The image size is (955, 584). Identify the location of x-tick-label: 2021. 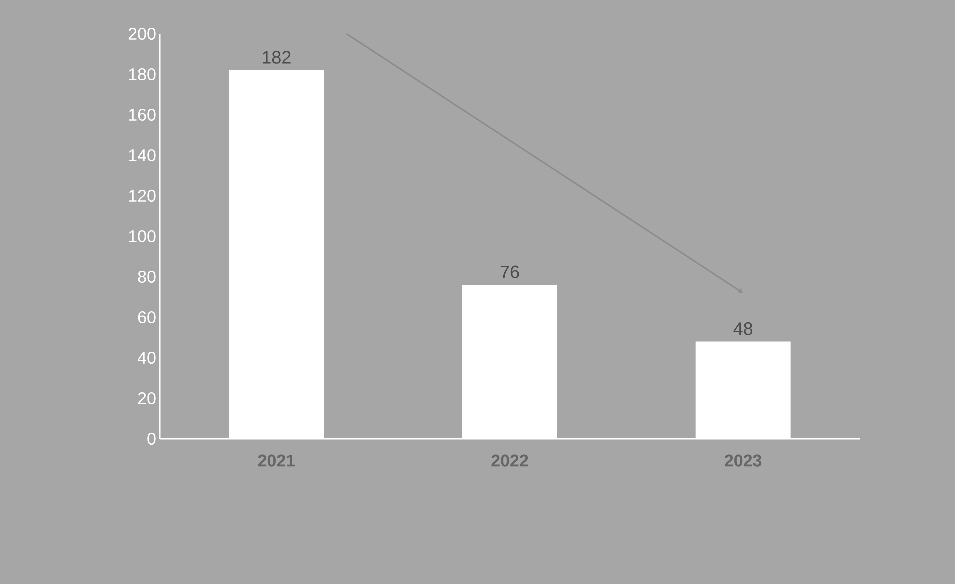
(277, 460).